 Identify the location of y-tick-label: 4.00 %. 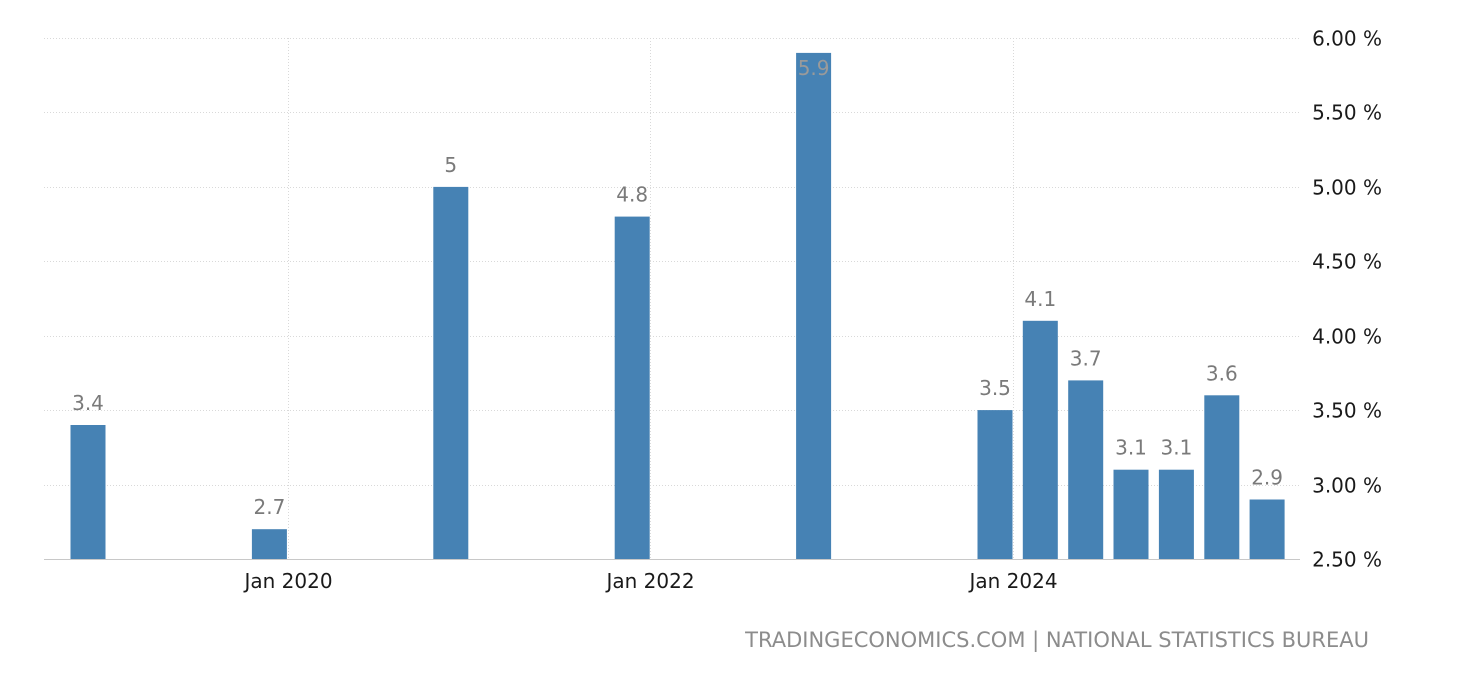
(1347, 337).